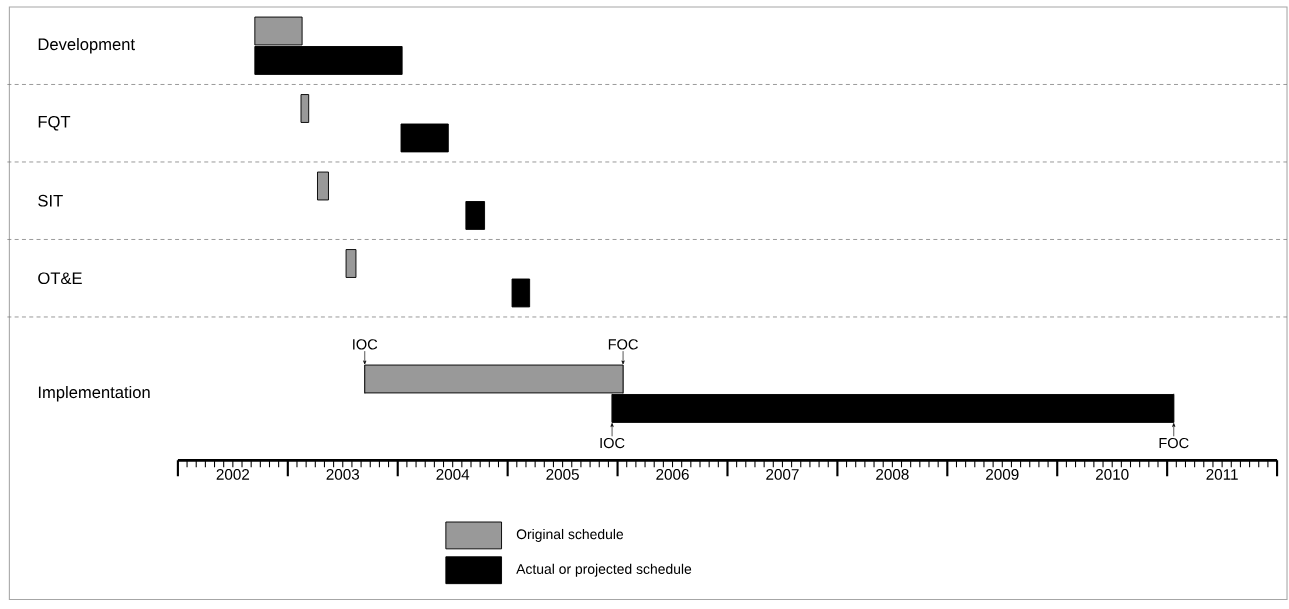  I want to click on x-tick-label: 2009, so click(1002, 475).